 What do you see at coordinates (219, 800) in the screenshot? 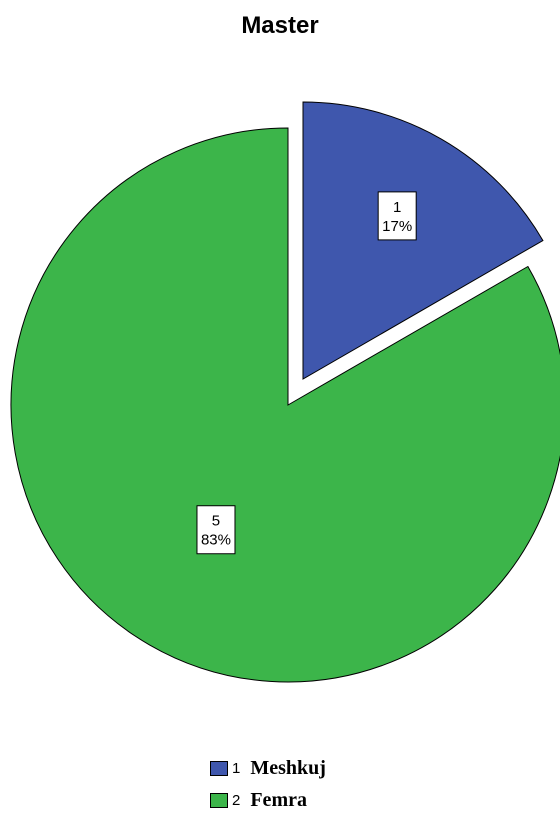
I see `legend-swatch-femra` at bounding box center [219, 800].